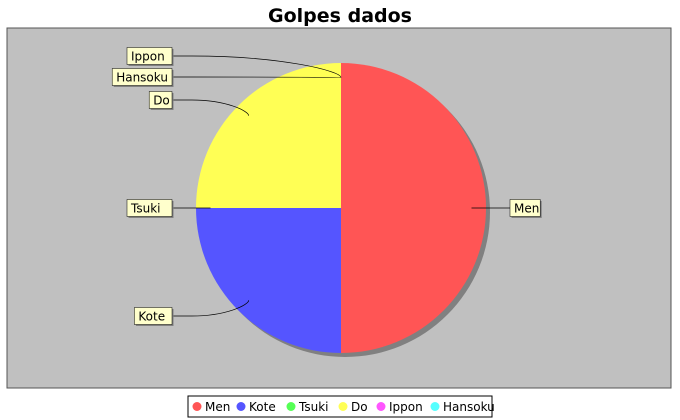  What do you see at coordinates (211, 308) in the screenshot?
I see `leader-line-kote` at bounding box center [211, 308].